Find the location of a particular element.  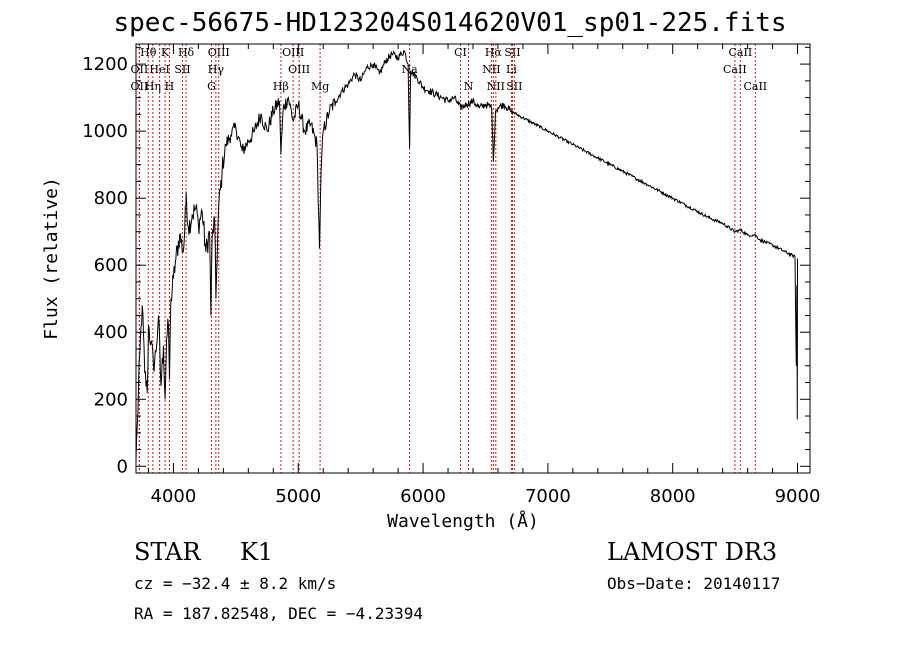

x-tick-label: 5000 is located at coordinates (298, 496).